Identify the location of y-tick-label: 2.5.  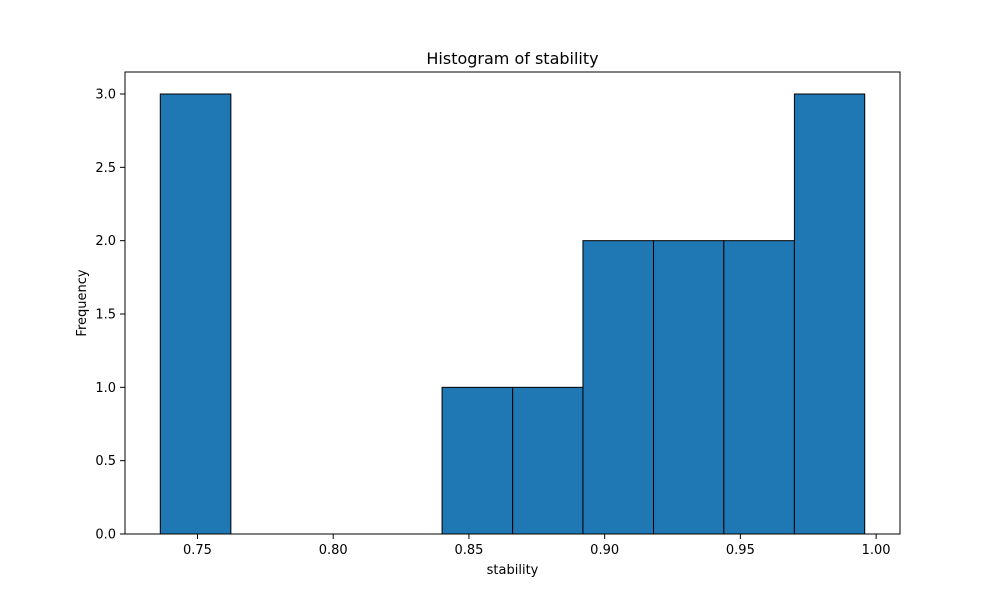
(105, 168).